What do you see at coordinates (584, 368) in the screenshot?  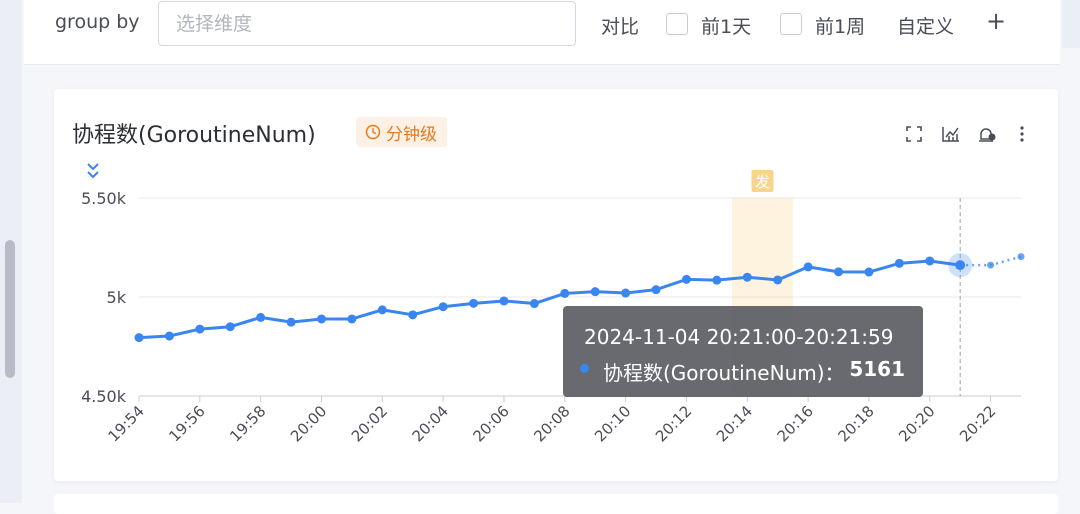 I see `tooltip-series-dot` at bounding box center [584, 368].